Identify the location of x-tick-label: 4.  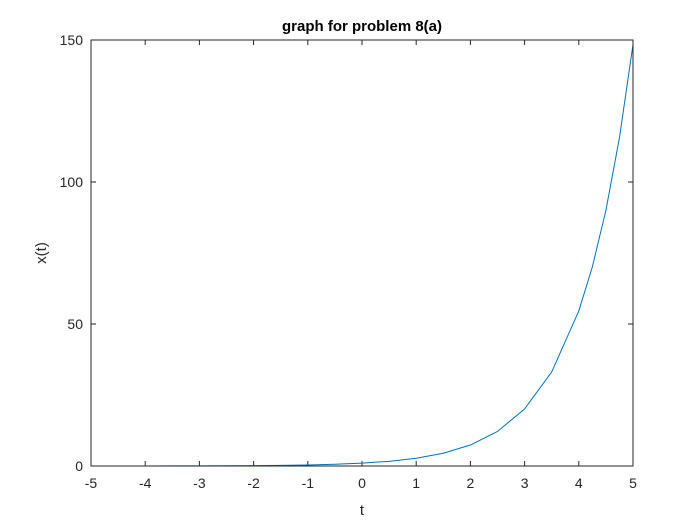
(579, 483).